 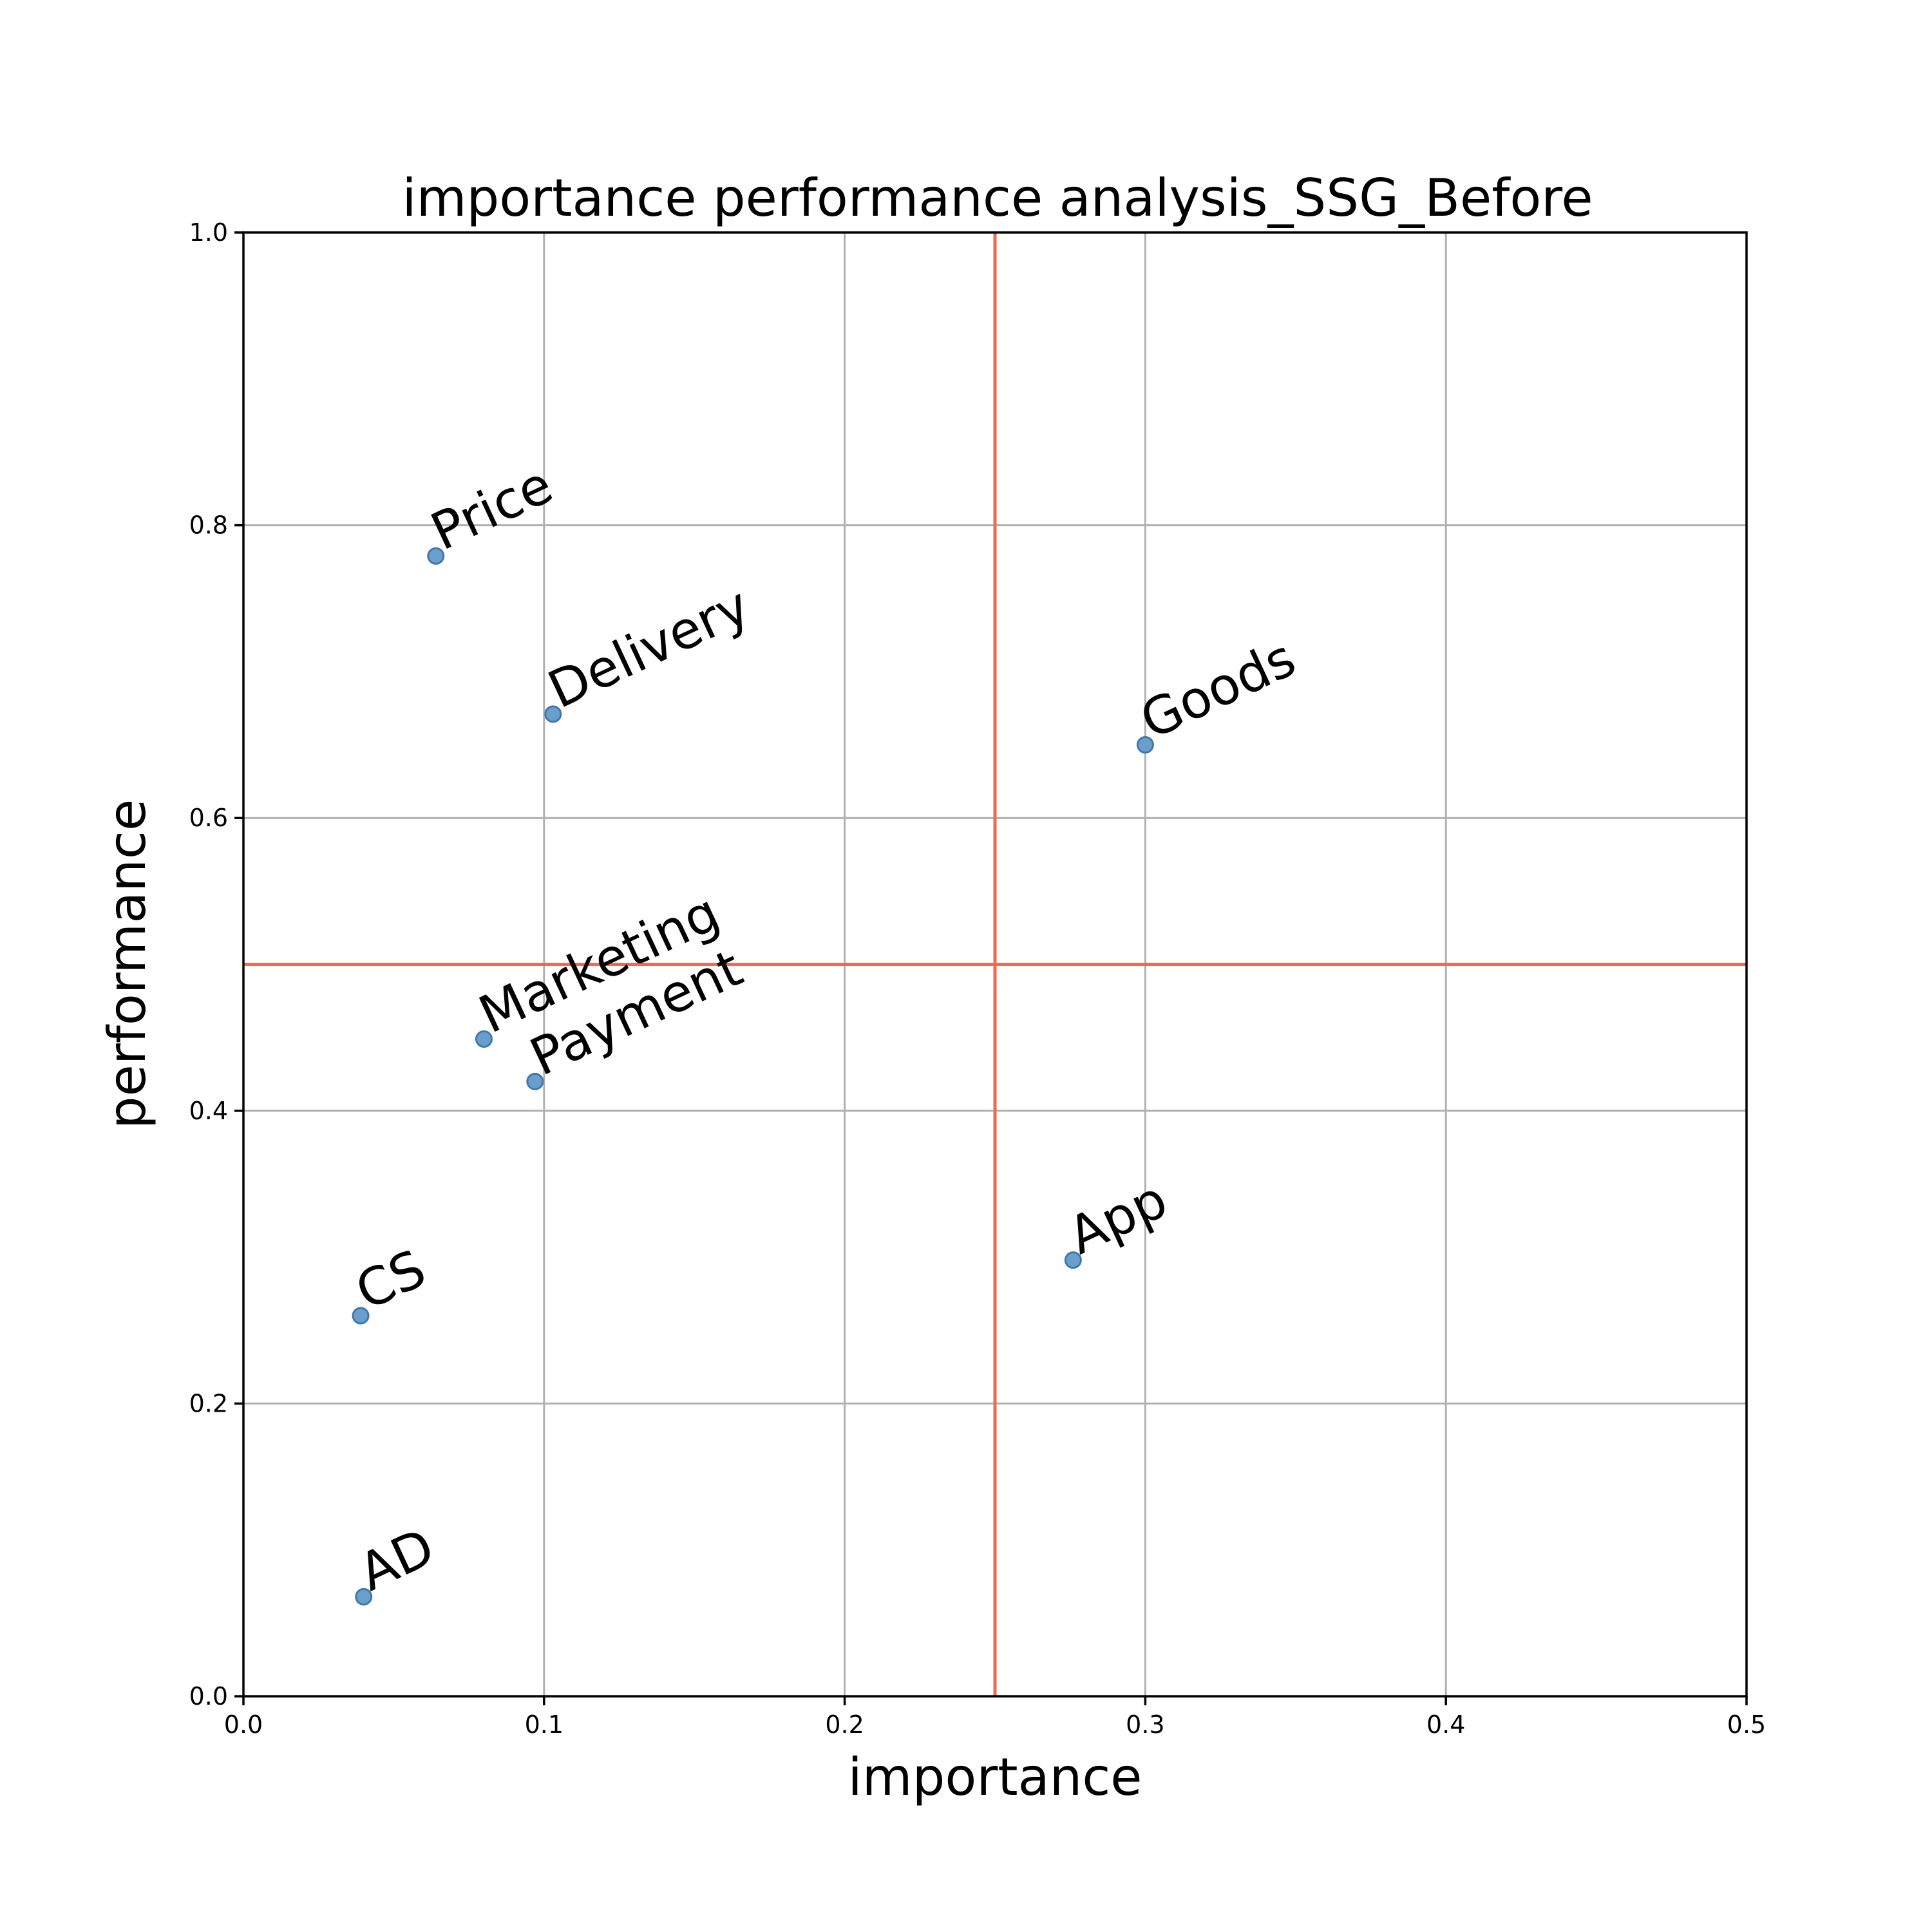 What do you see at coordinates (208, 1111) in the screenshot?
I see `y-tick-label: 0.4` at bounding box center [208, 1111].